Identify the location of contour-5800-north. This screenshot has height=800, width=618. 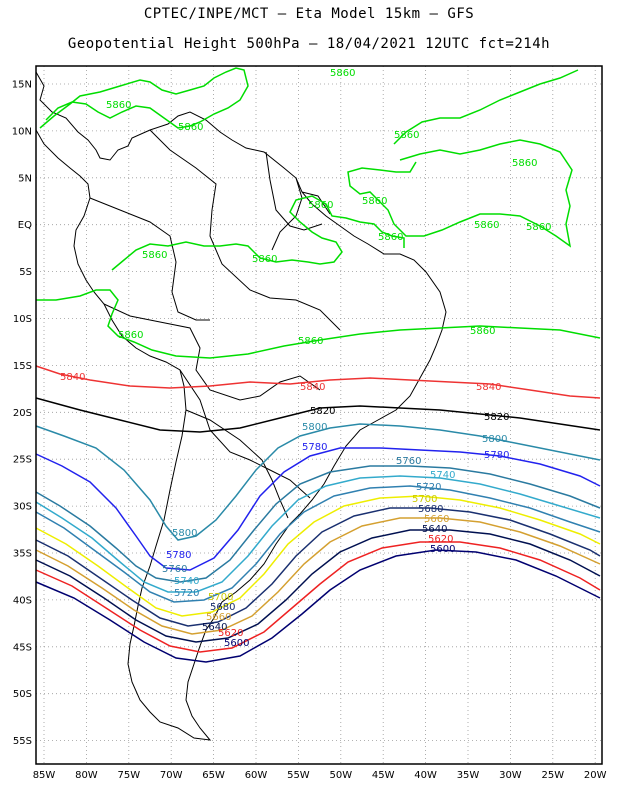
(318, 482).